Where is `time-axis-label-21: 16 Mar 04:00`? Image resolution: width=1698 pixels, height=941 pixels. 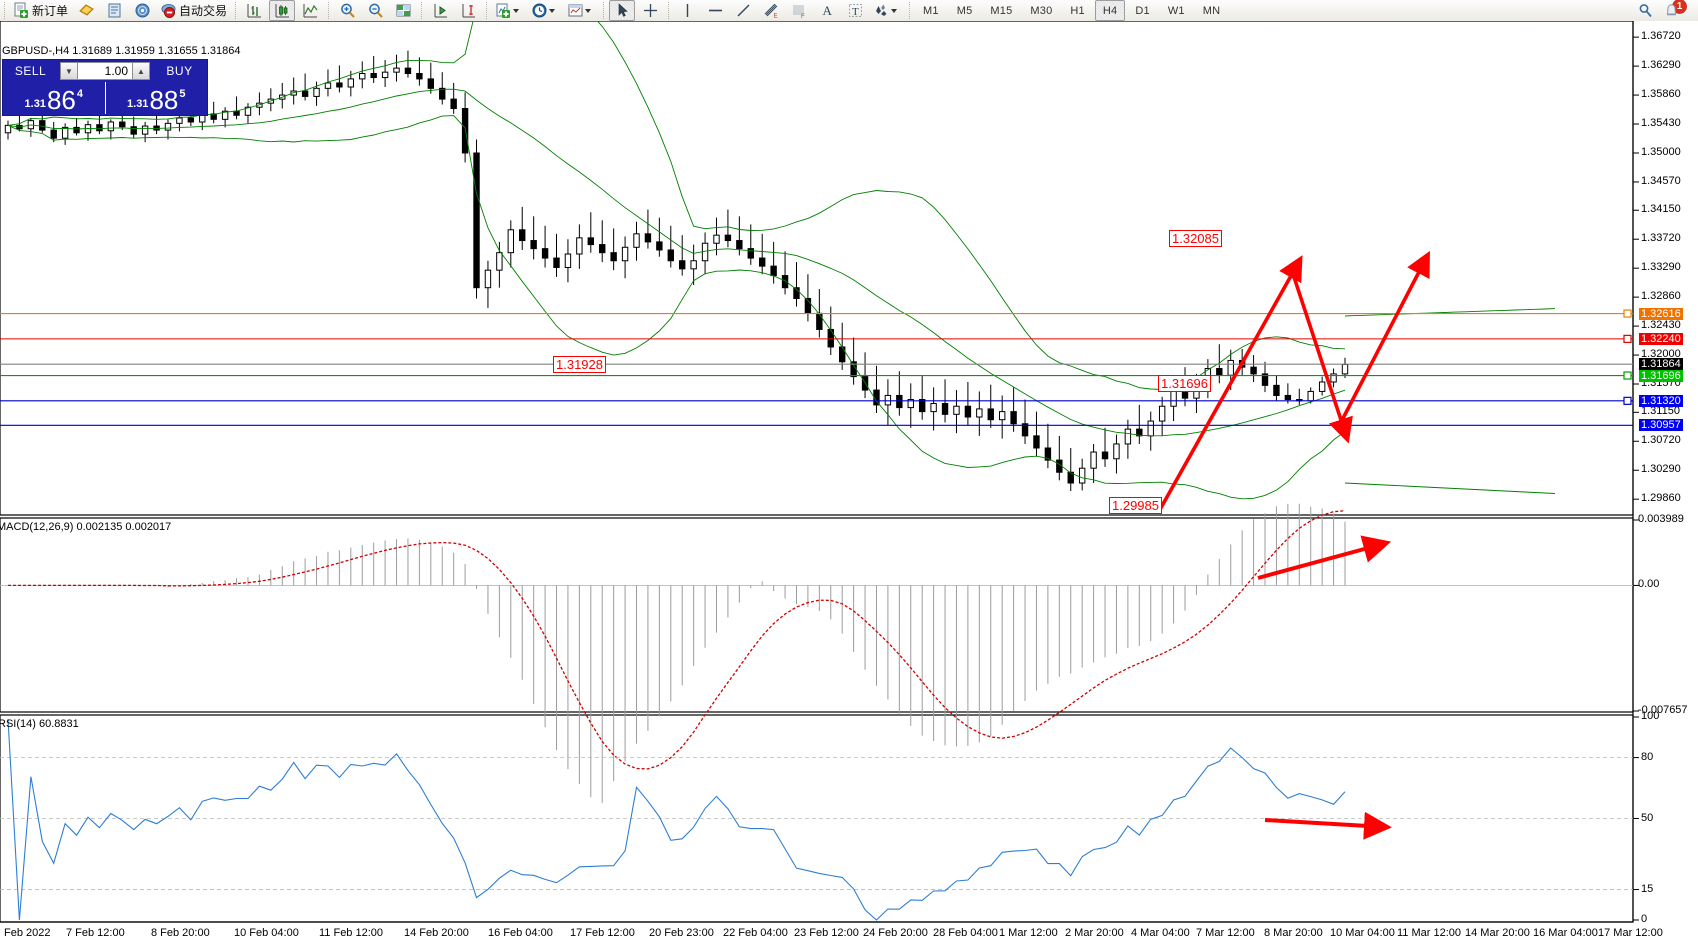 time-axis-label-21: 16 Mar 04:00 is located at coordinates (1565, 933).